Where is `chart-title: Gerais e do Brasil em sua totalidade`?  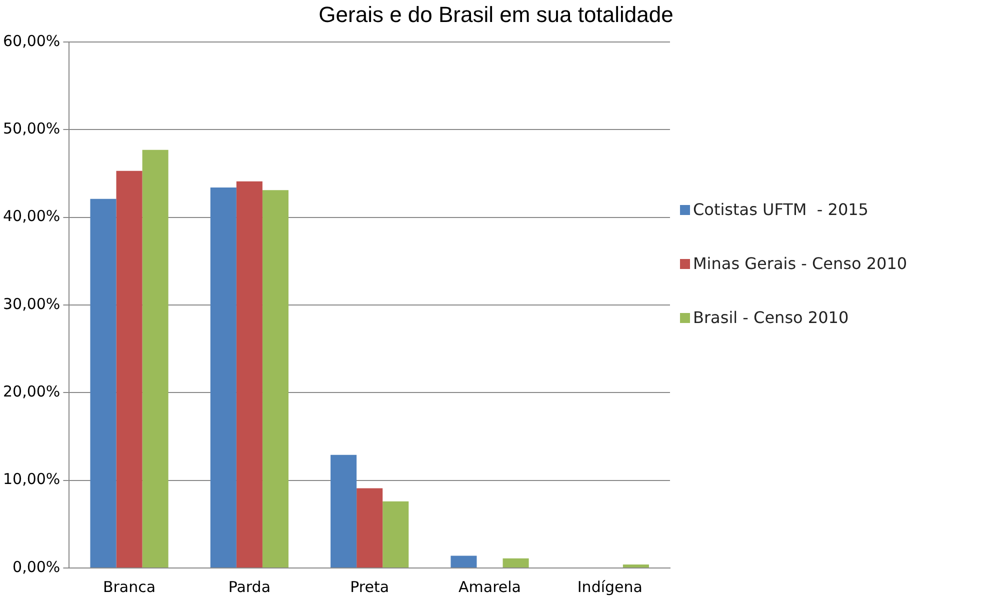 chart-title: Gerais e do Brasil em sua totalidade is located at coordinates (496, 15).